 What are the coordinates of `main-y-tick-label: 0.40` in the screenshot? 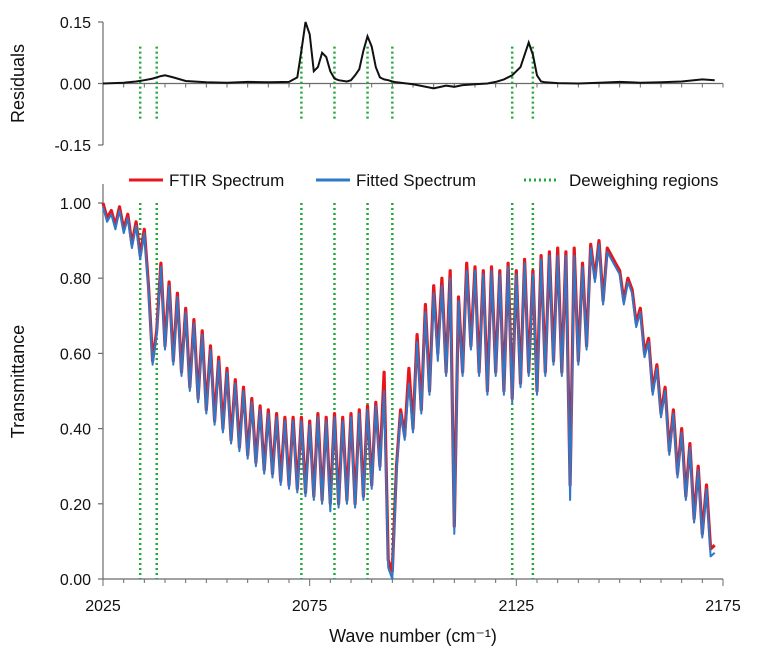 It's located at (75, 430).